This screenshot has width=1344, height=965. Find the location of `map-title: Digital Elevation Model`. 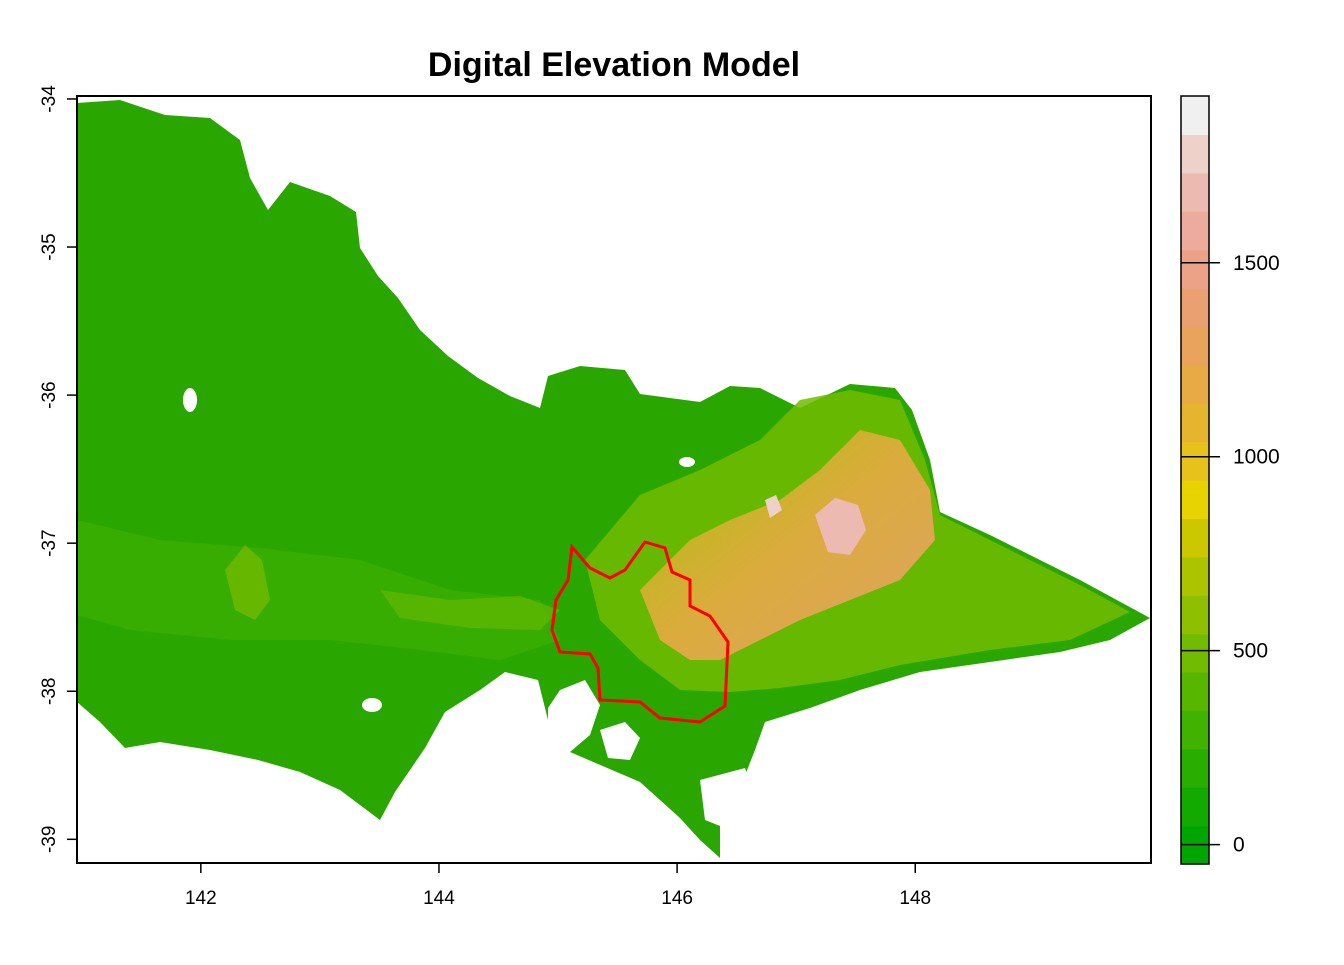

map-title: Digital Elevation Model is located at coordinates (614, 65).